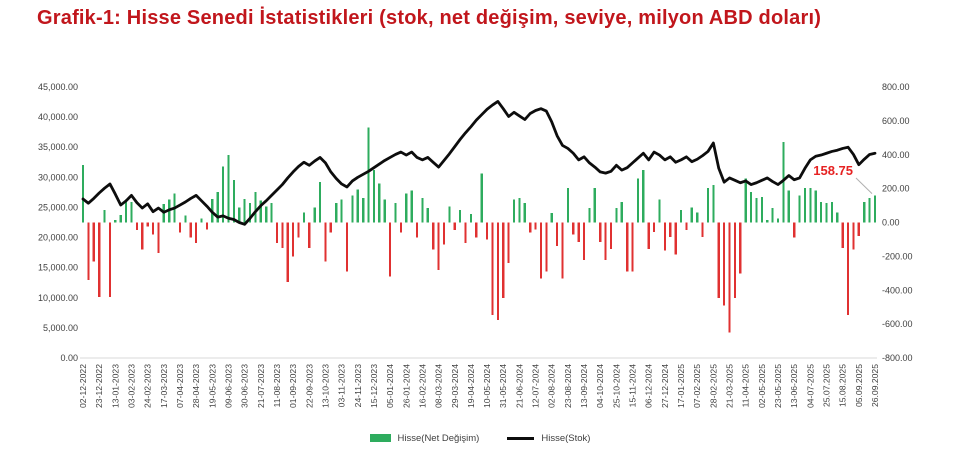 This screenshot has width=960, height=452. What do you see at coordinates (584, 386) in the screenshot?
I see `x-axis-tick-label: 13-09-2024` at bounding box center [584, 386].